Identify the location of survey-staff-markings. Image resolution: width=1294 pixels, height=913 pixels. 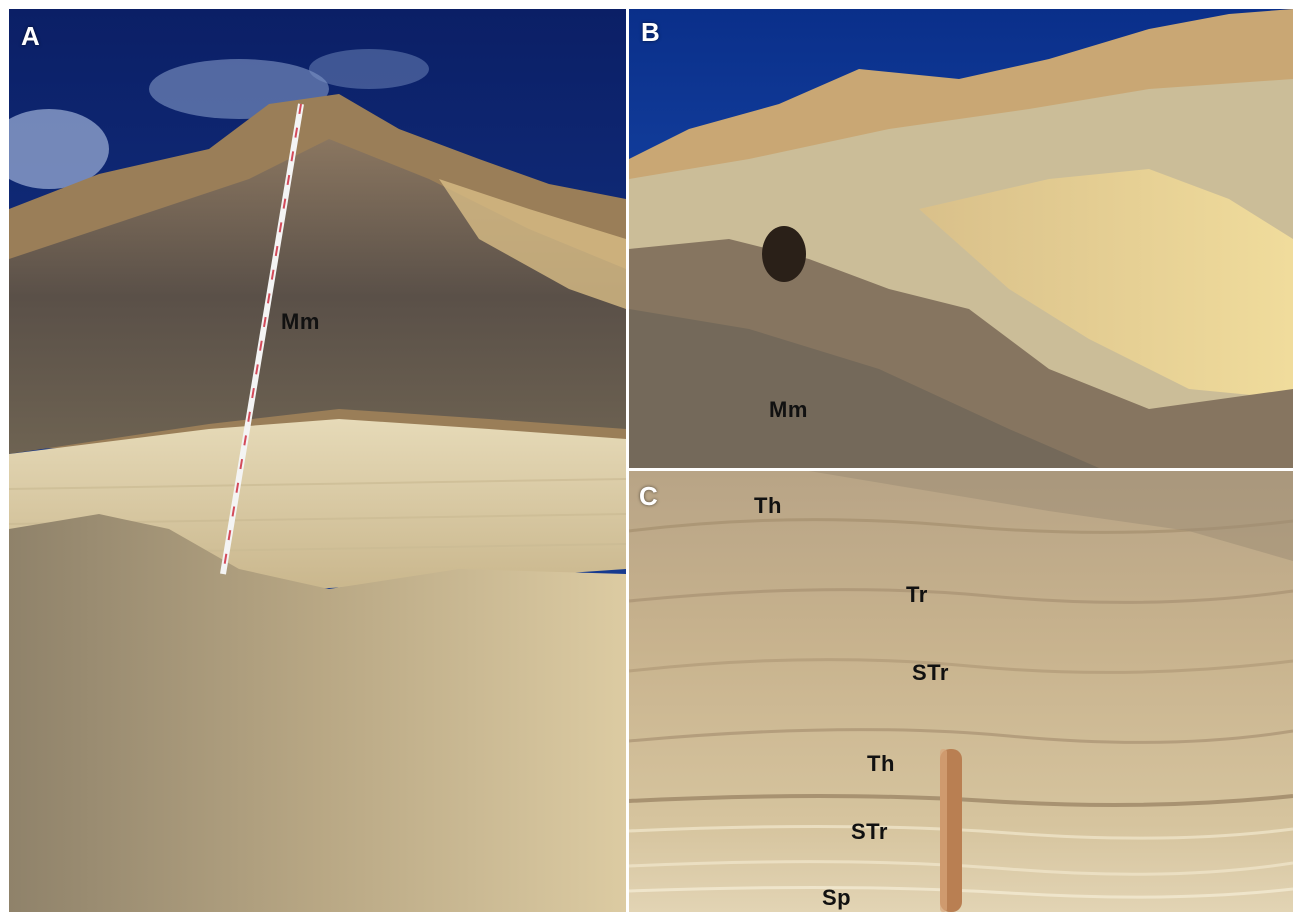
(262, 339).